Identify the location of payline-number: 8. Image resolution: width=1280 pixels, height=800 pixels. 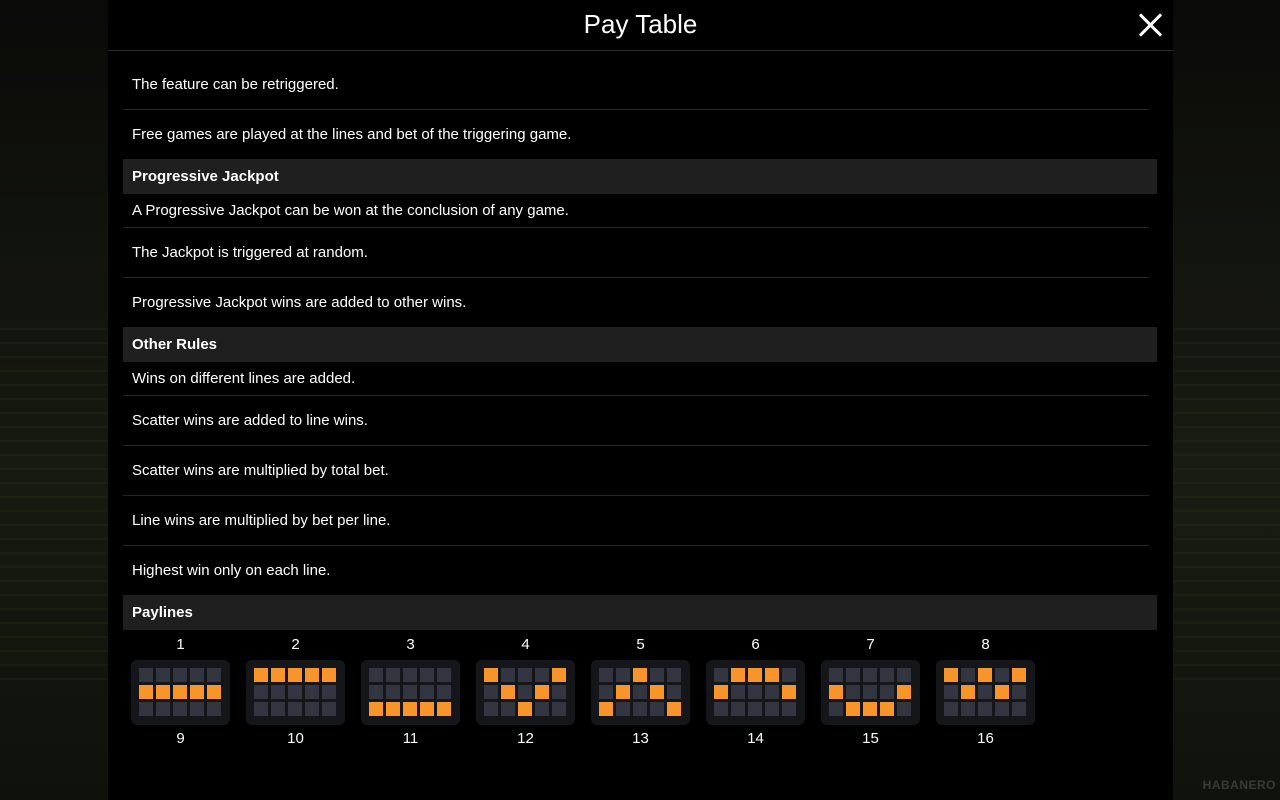
(985, 644).